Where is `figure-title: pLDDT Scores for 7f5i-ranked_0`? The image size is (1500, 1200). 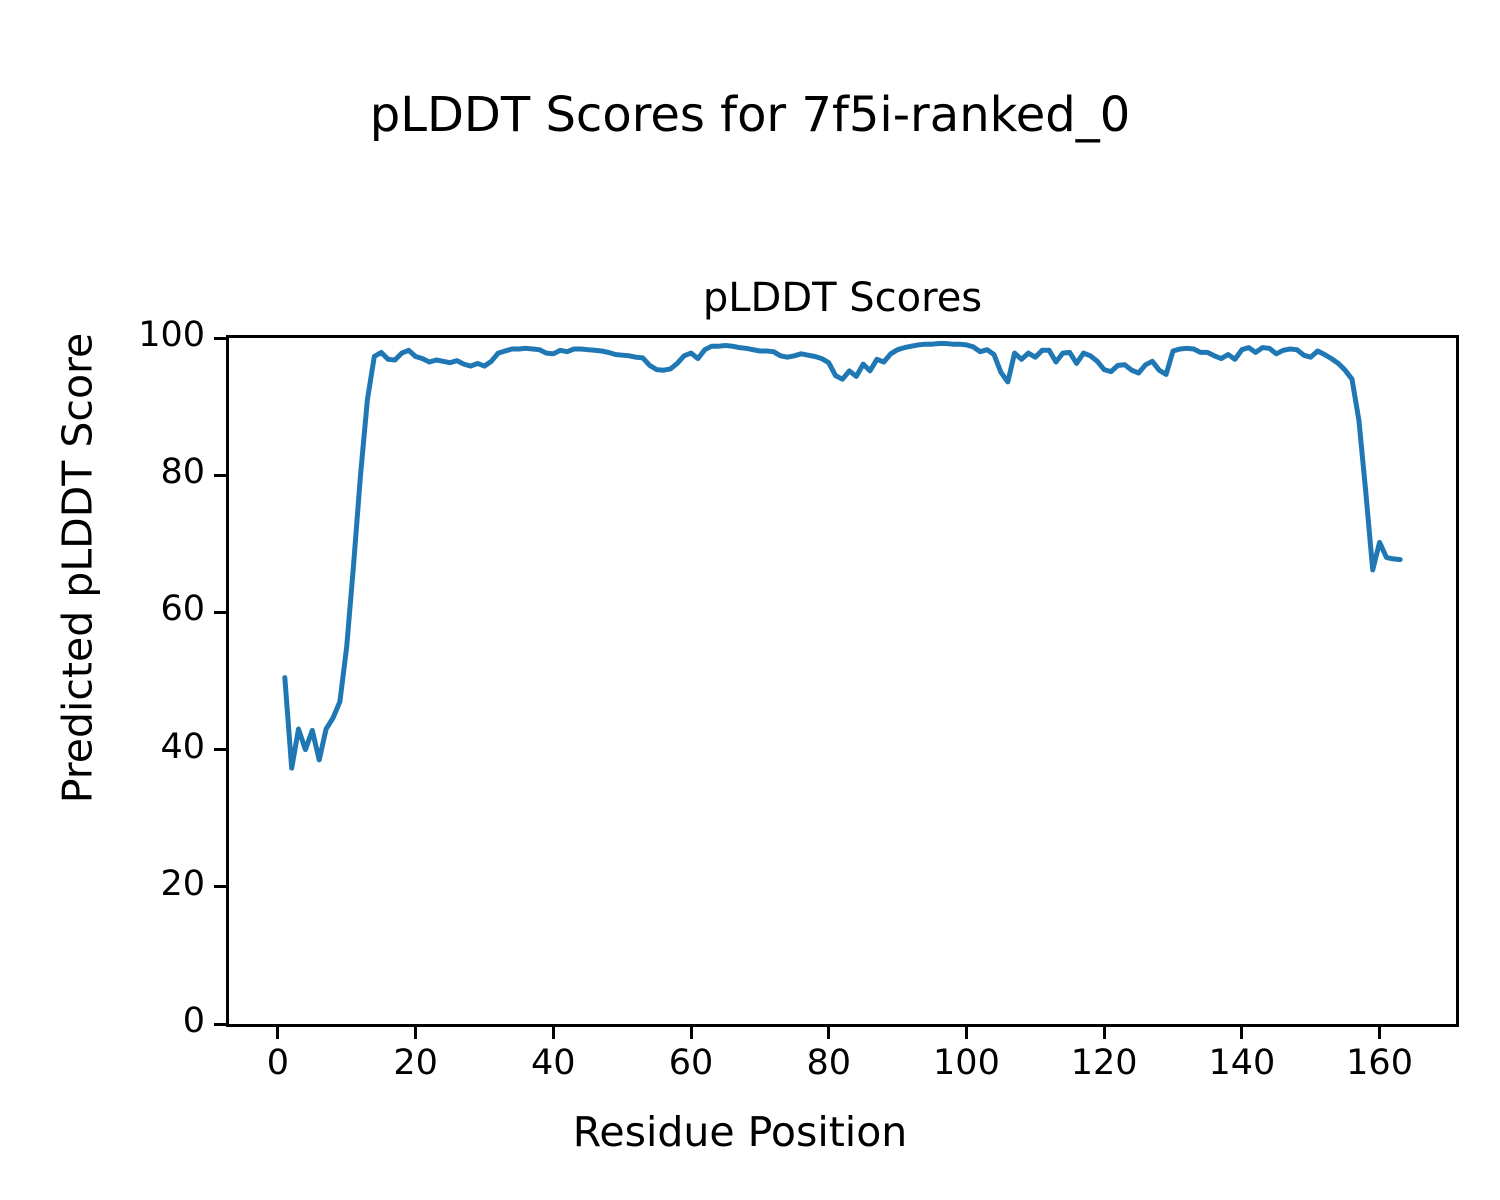
figure-title: pLDDT Scores for 7f5i-ranked_0 is located at coordinates (750, 115).